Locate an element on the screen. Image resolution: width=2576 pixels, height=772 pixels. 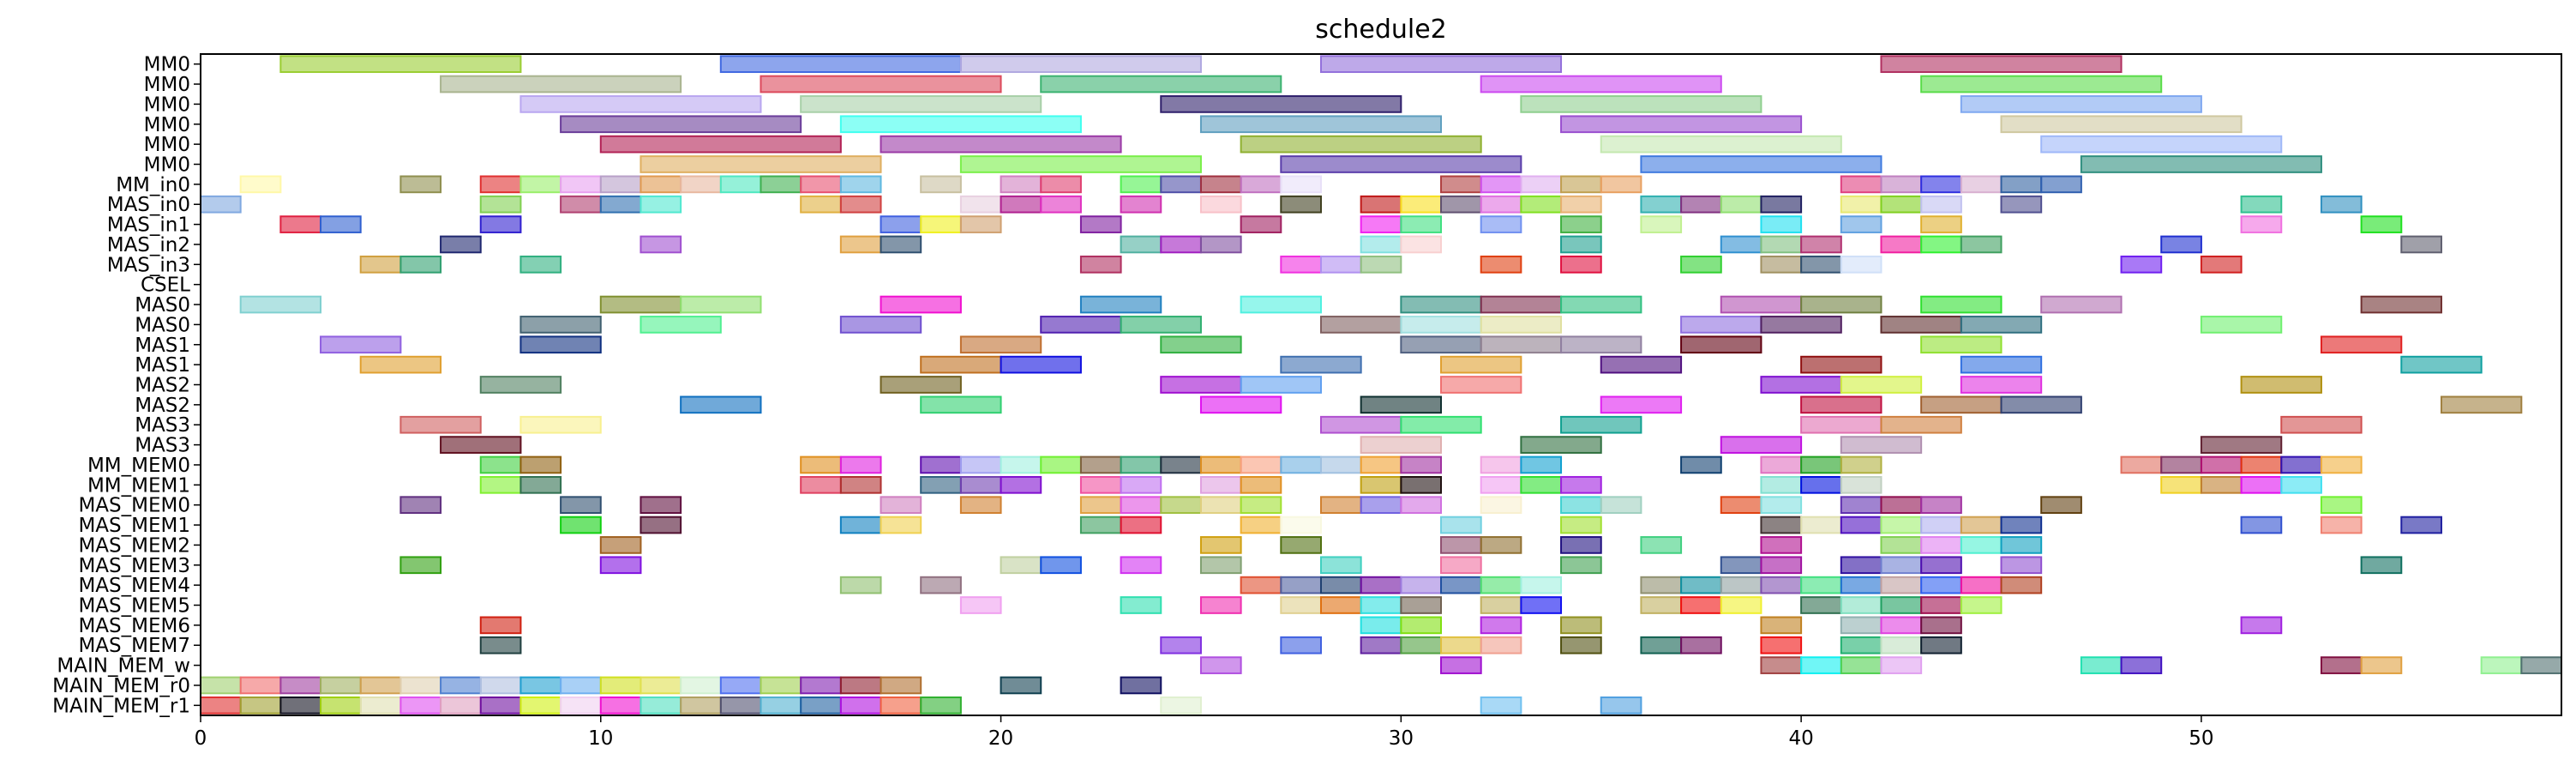
y-tick-label: MAS0 is located at coordinates (162, 305).